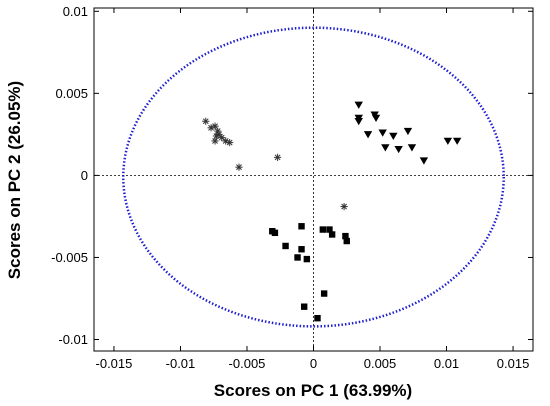  What do you see at coordinates (73, 339) in the screenshot?
I see `y-tick-label: -0.01` at bounding box center [73, 339].